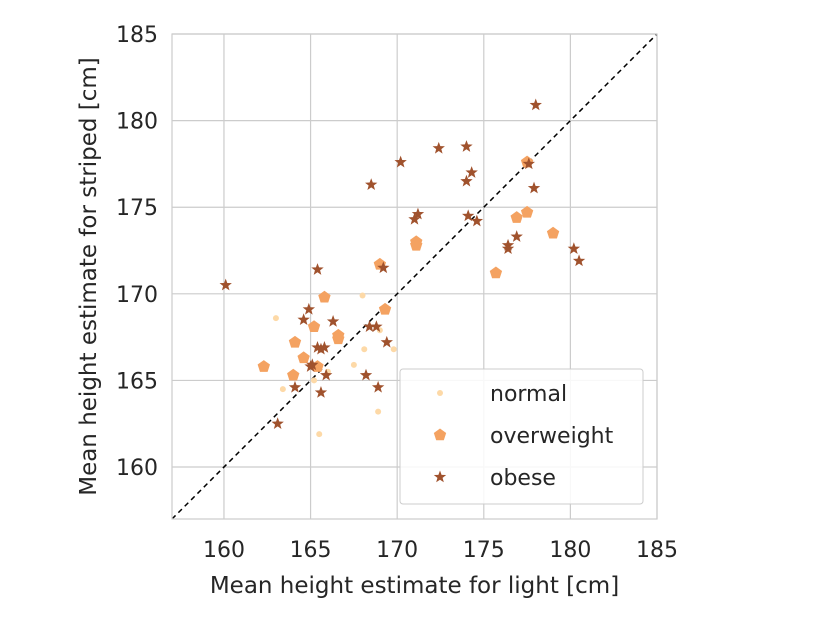  I want to click on series-overweight, so click(408, 268).